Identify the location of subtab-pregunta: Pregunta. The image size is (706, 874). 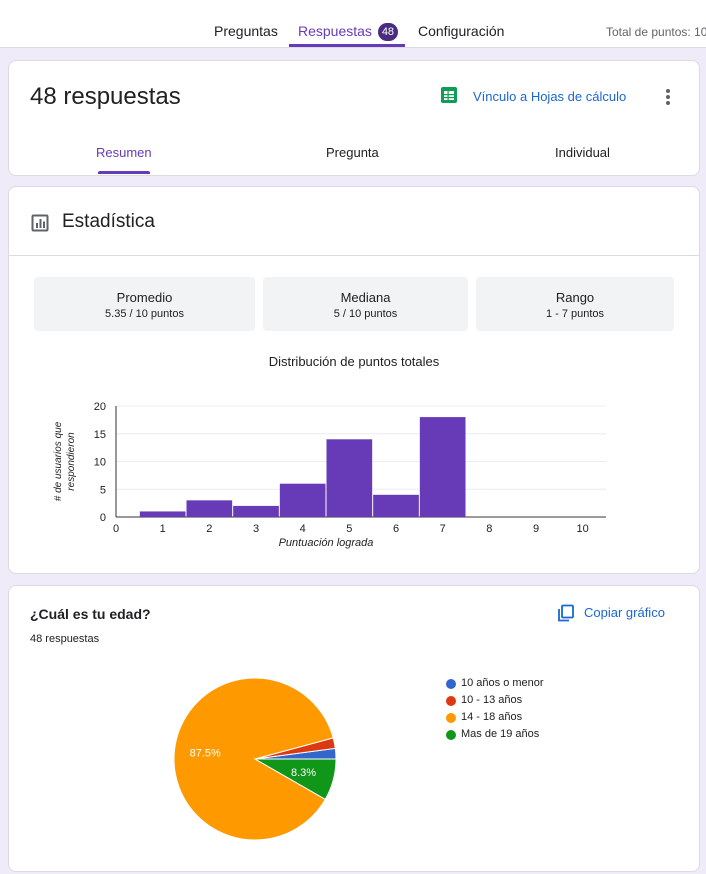
(352, 152).